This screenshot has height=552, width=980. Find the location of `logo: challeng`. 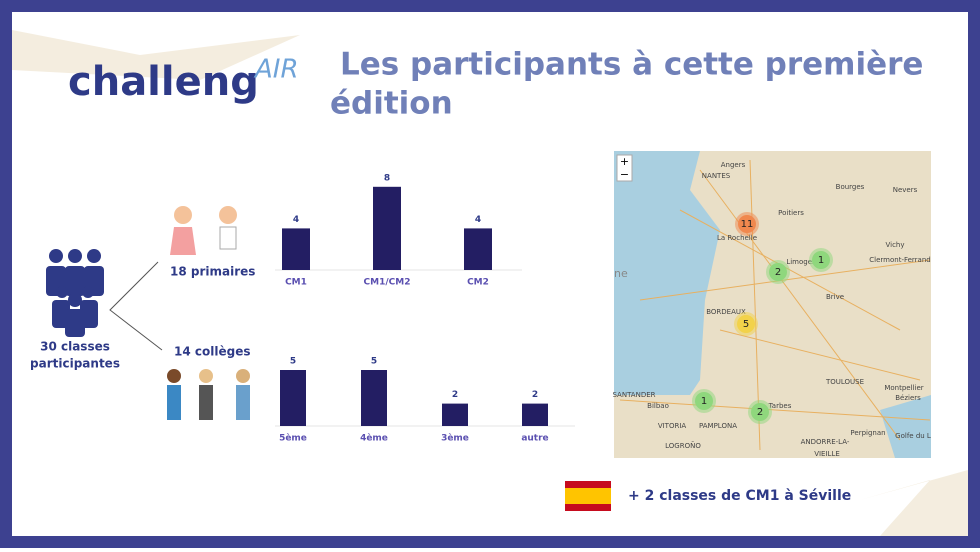

logo: challeng is located at coordinates (163, 82).